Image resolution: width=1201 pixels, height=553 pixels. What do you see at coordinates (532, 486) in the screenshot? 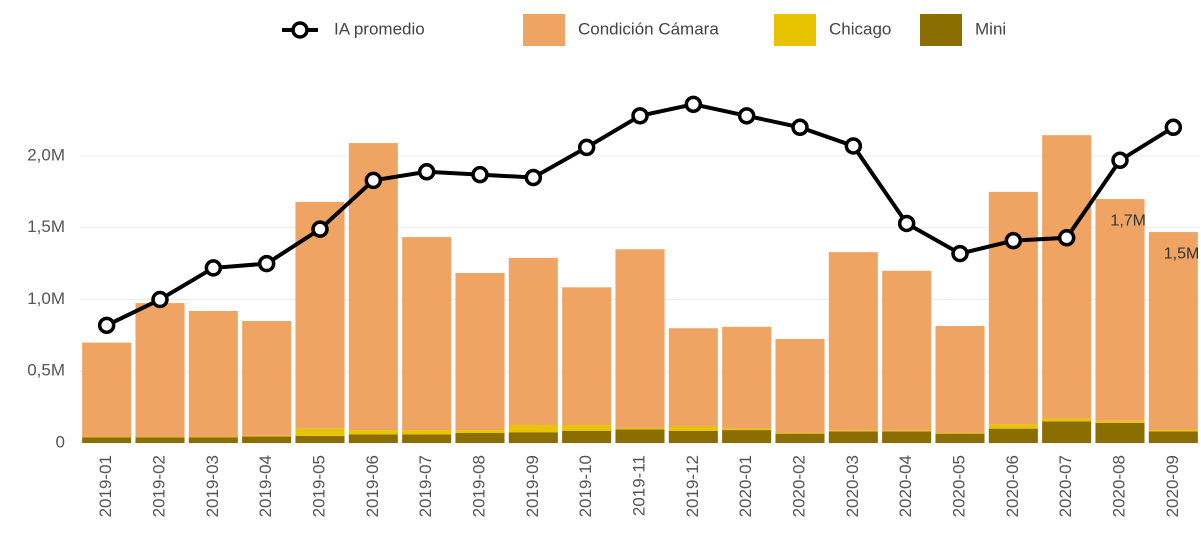
I see `x-tick-label: 2019-09` at bounding box center [532, 486].